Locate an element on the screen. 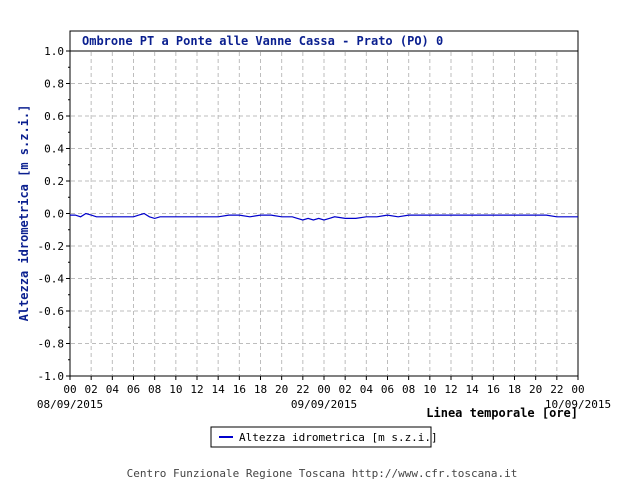 This screenshot has width=640, height=480. y-tick-label: 0.6 is located at coordinates (54, 116).